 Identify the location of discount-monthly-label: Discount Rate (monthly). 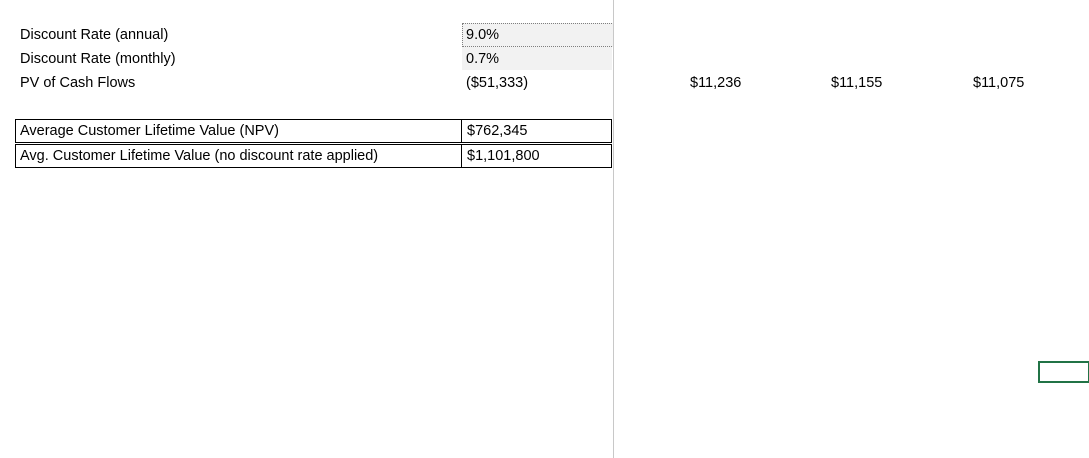
(98, 59).